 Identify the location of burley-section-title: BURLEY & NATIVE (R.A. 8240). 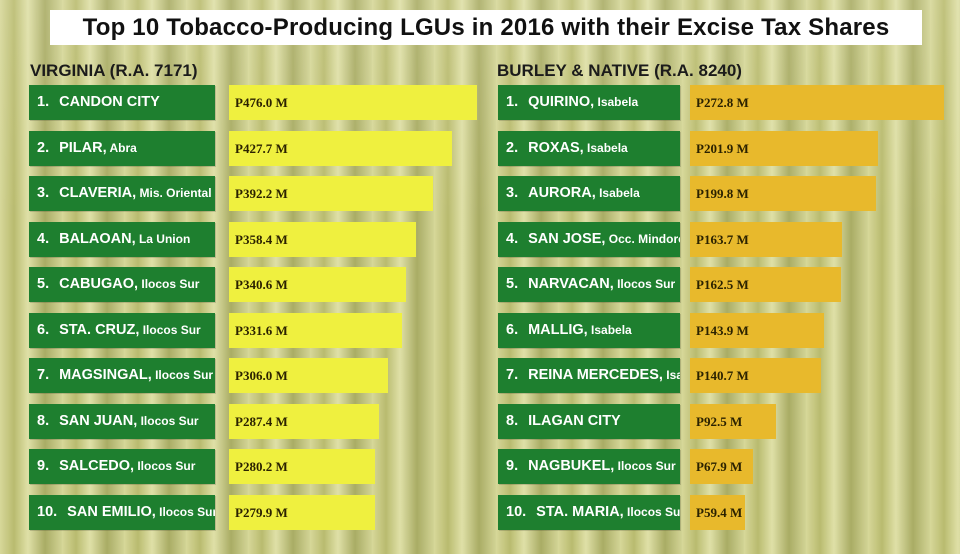
(619, 70).